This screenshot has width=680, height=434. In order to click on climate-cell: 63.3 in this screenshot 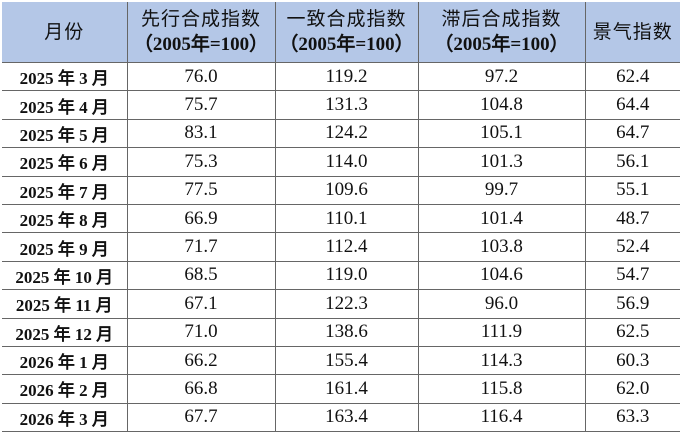, I will do `click(632, 417)`.